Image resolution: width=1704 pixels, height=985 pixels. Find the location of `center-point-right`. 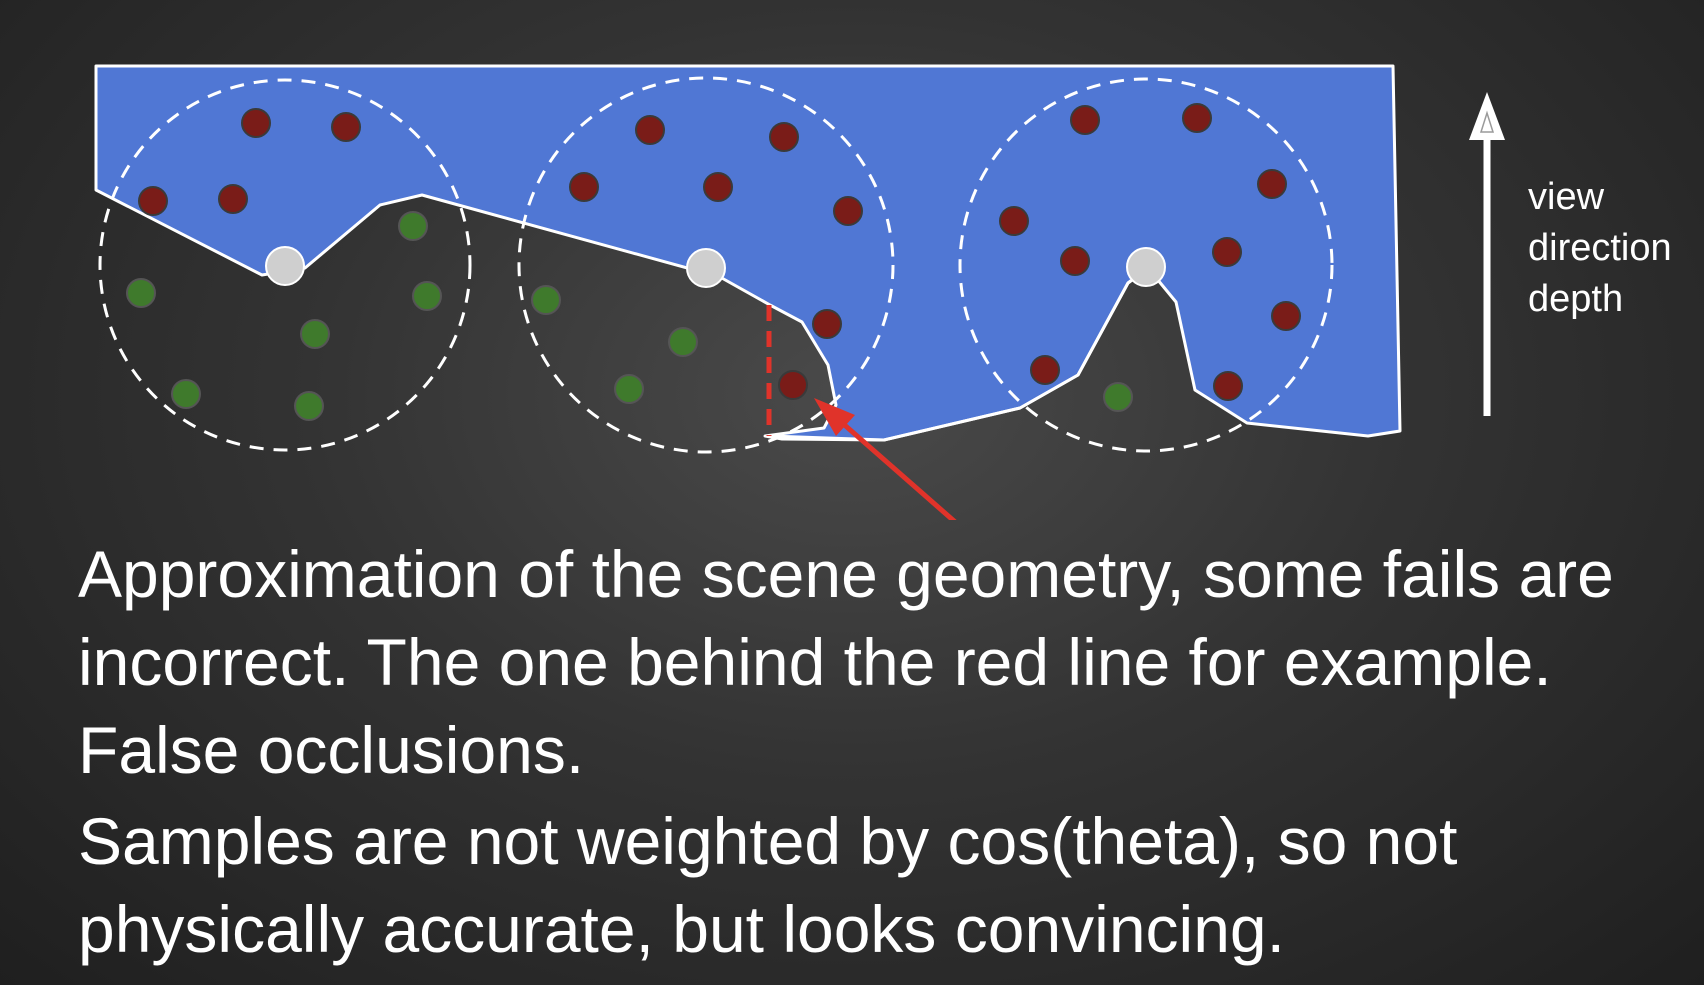

center-point-right is located at coordinates (1146, 267).